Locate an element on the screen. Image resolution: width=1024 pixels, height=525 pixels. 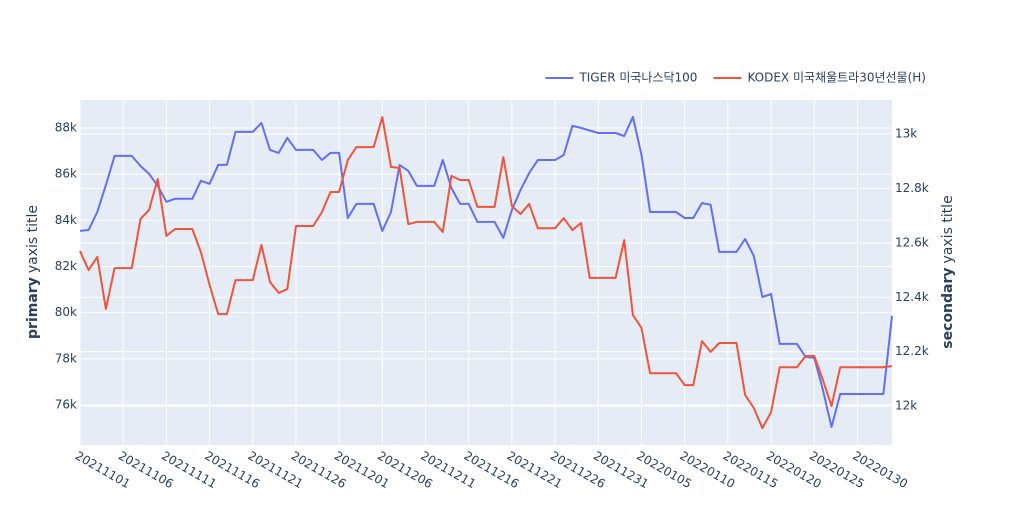
y2-tick-label: 12.8k is located at coordinates (912, 188).